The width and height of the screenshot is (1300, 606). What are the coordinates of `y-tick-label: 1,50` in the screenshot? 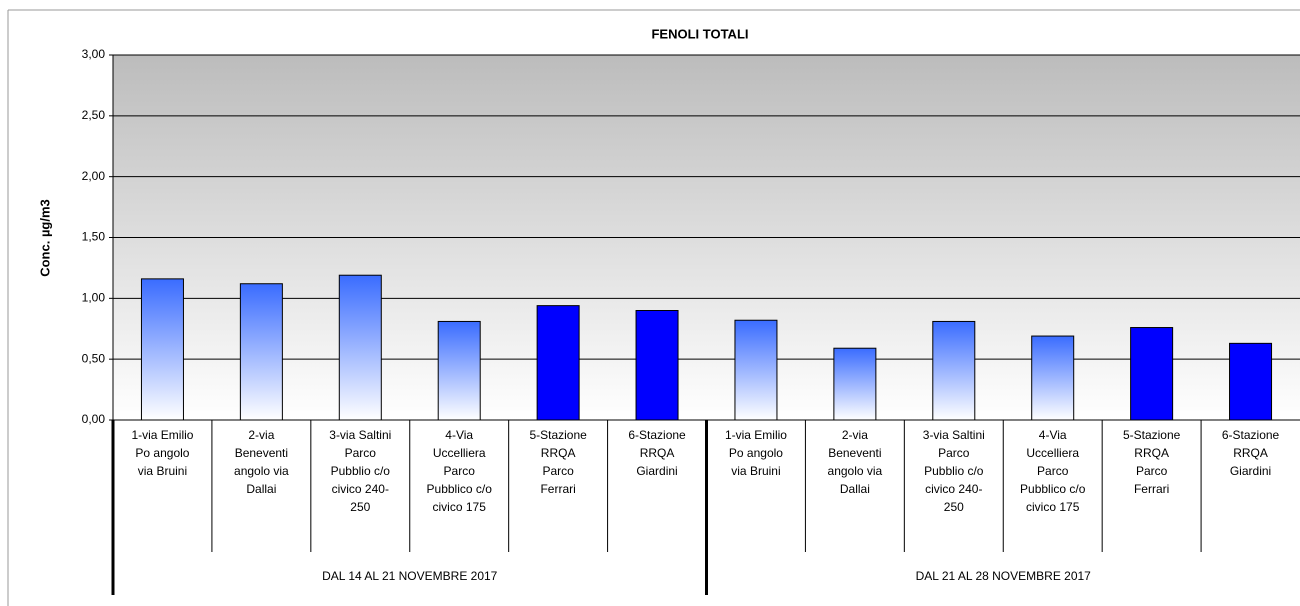 It's located at (94, 237).